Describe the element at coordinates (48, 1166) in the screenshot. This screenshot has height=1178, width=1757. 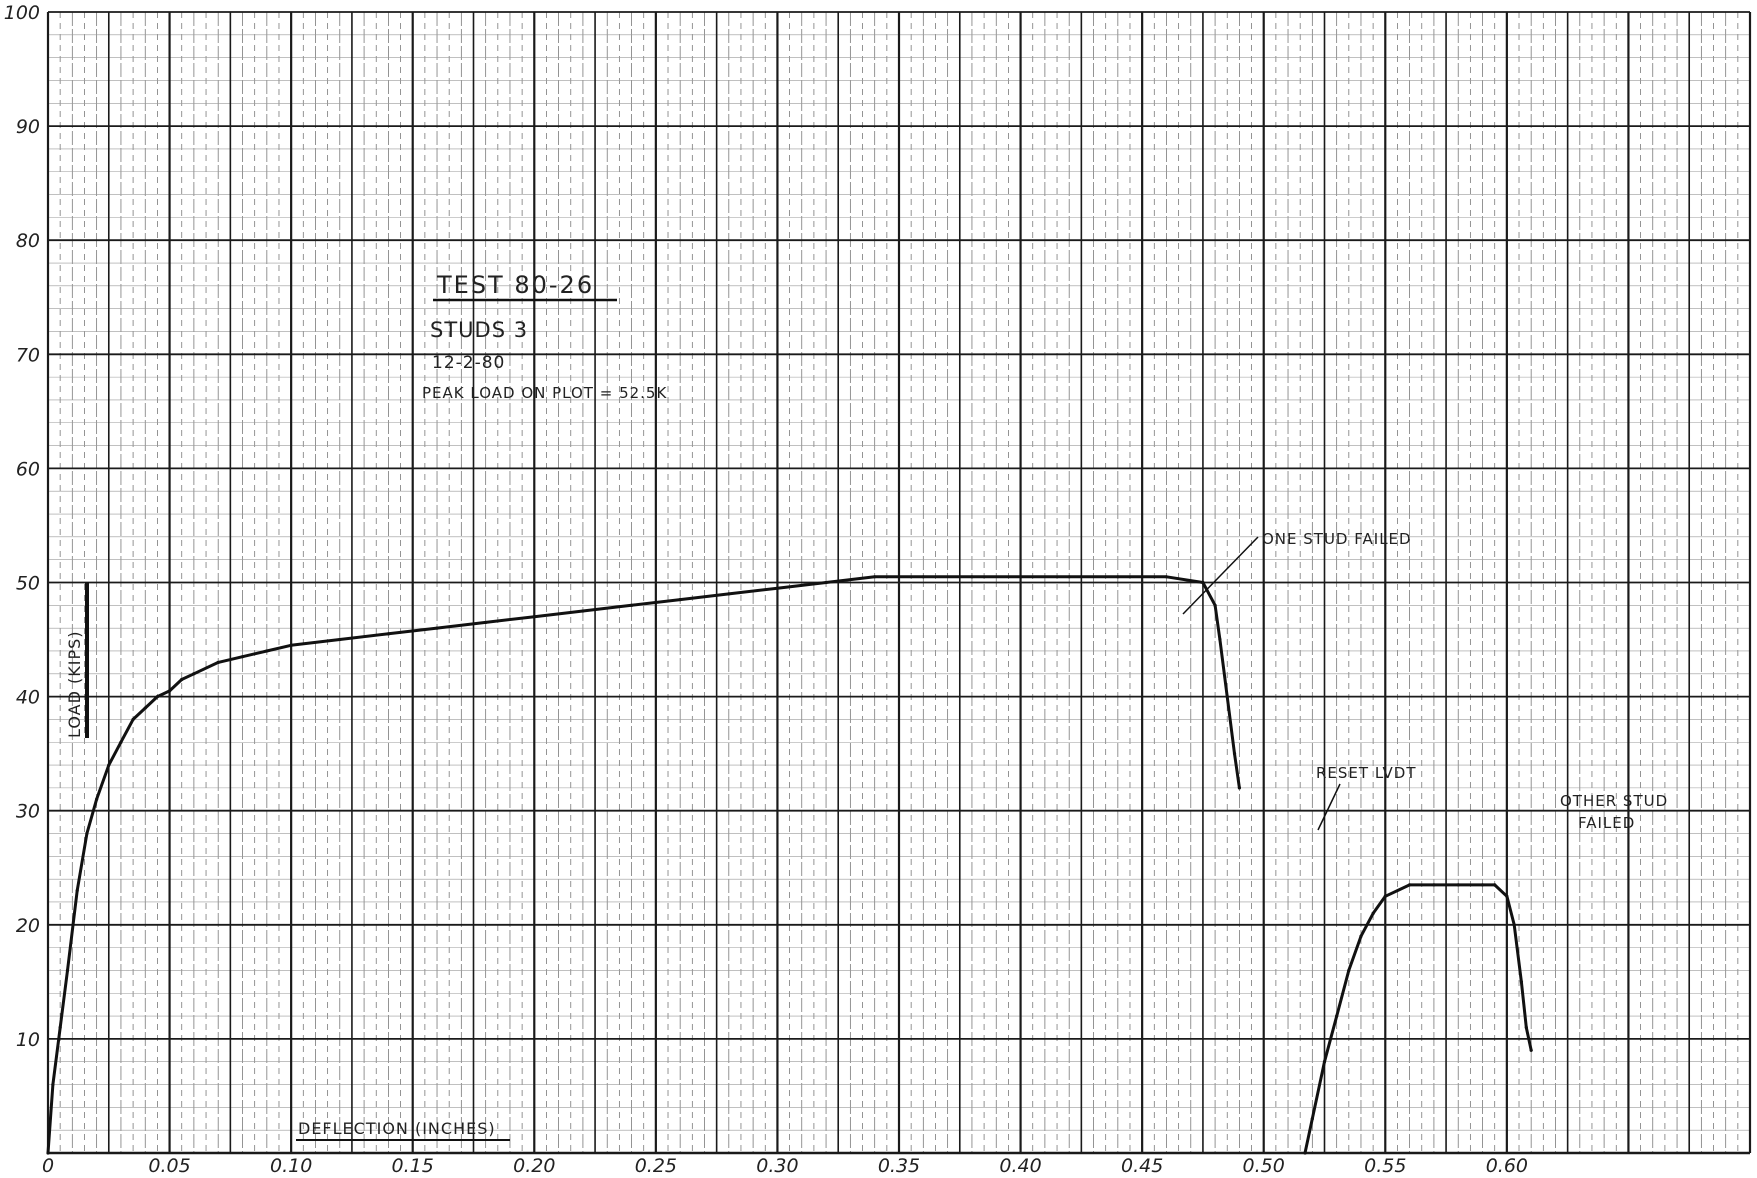
I see `x-tick-label: 0` at that location.